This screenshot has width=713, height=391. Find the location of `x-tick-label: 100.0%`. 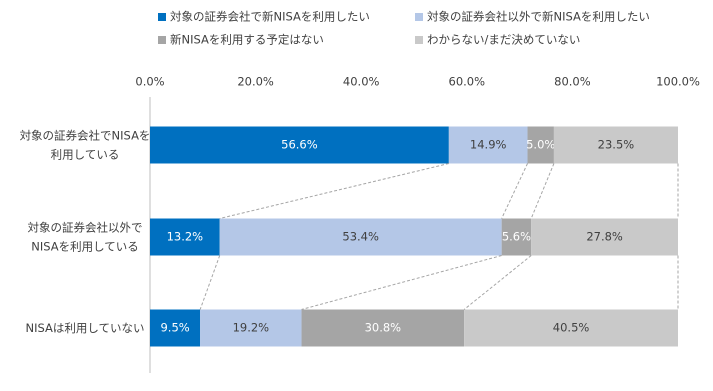

x-tick-label: 100.0% is located at coordinates (678, 82).